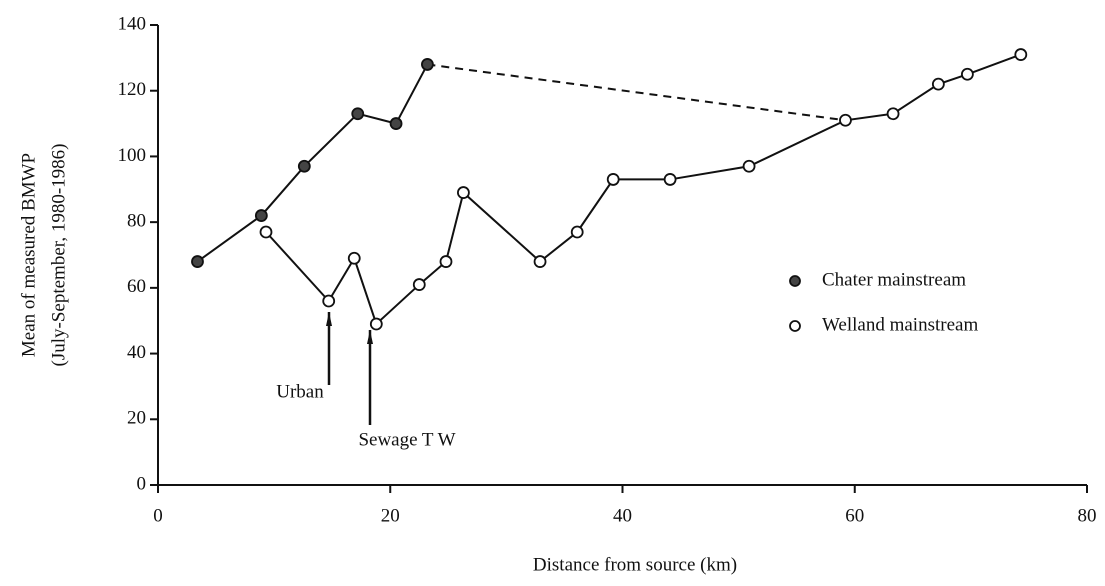  I want to click on annotation: Urban, so click(300, 391).